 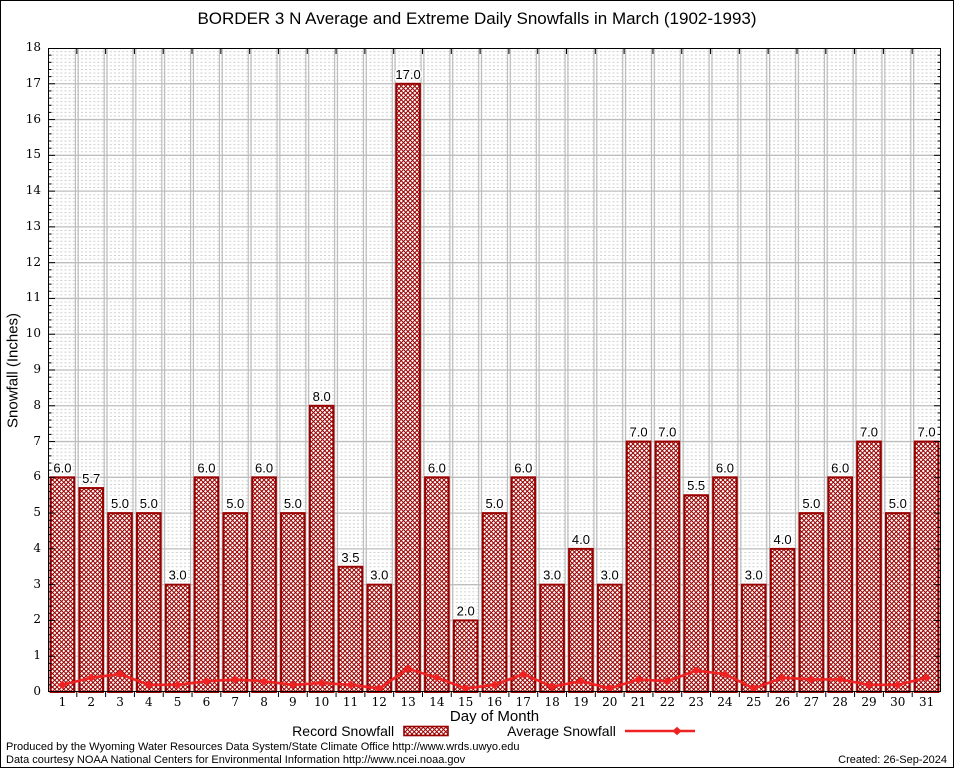 What do you see at coordinates (581, 702) in the screenshot?
I see `x-tick-label: 19` at bounding box center [581, 702].